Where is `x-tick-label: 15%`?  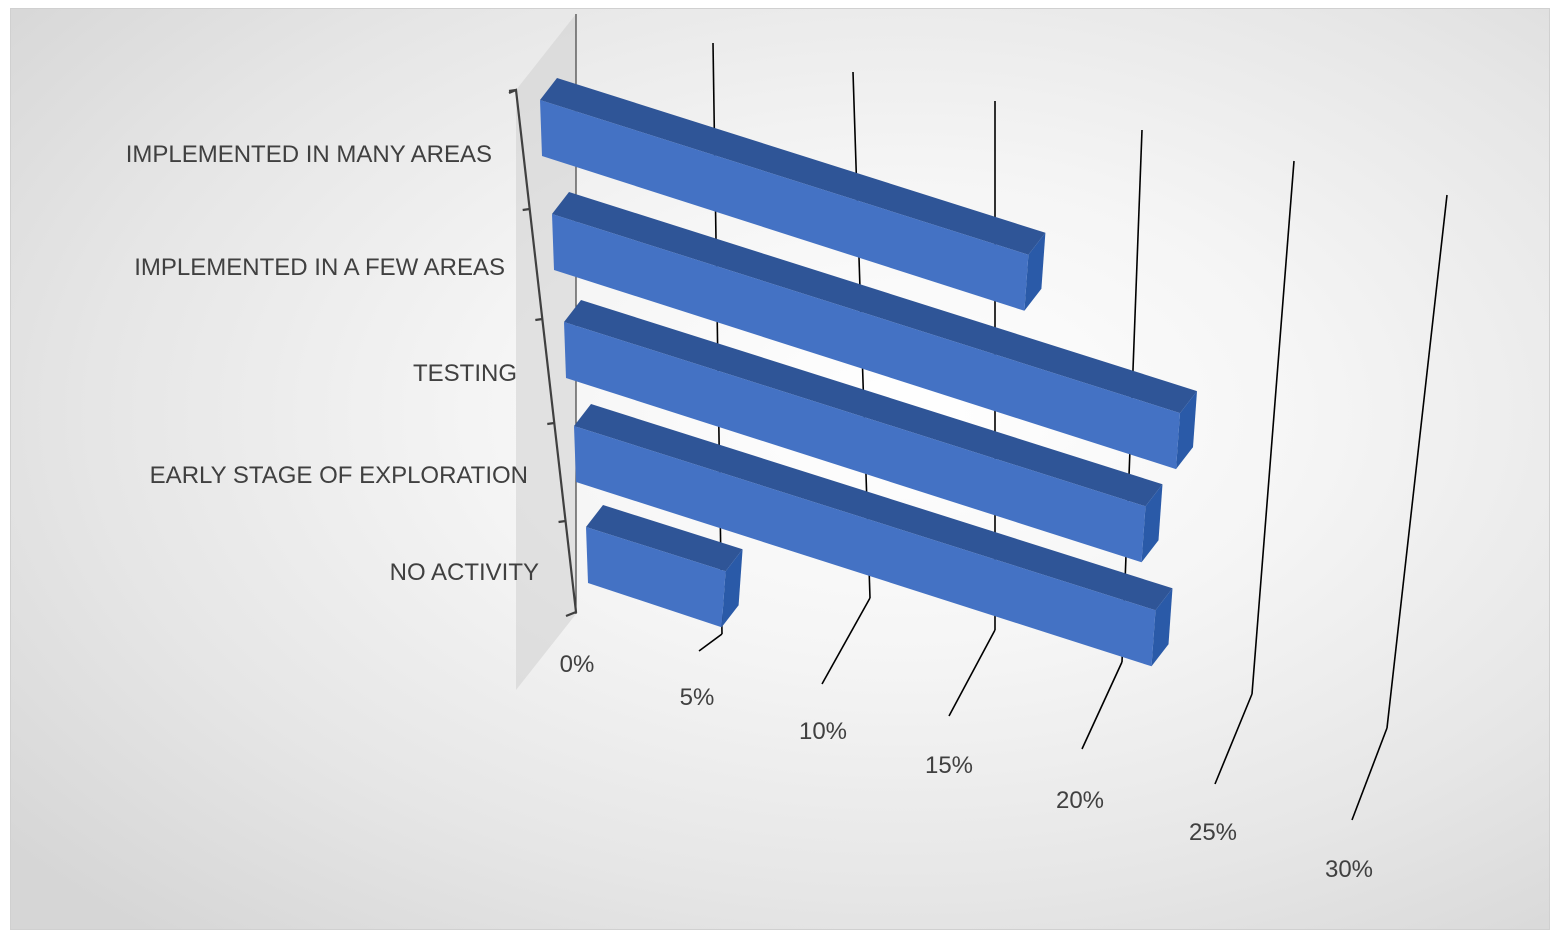
x-tick-label: 15% is located at coordinates (949, 765).